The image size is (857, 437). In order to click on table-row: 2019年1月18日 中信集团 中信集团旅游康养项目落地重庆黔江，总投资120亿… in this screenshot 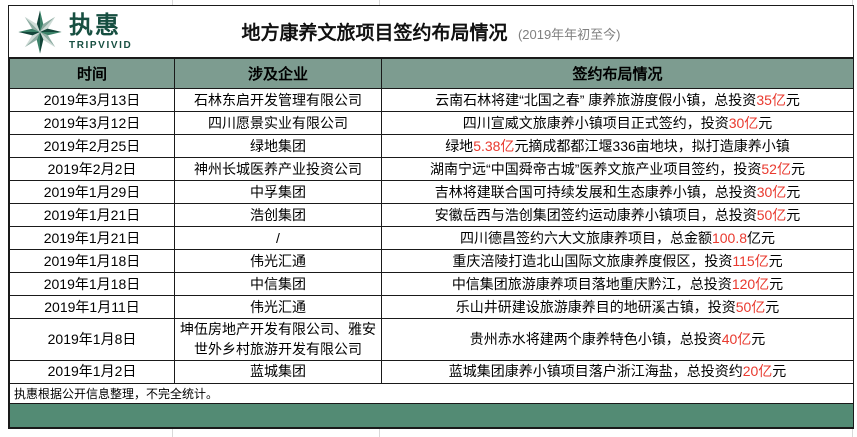, I will do `click(431, 284)`.